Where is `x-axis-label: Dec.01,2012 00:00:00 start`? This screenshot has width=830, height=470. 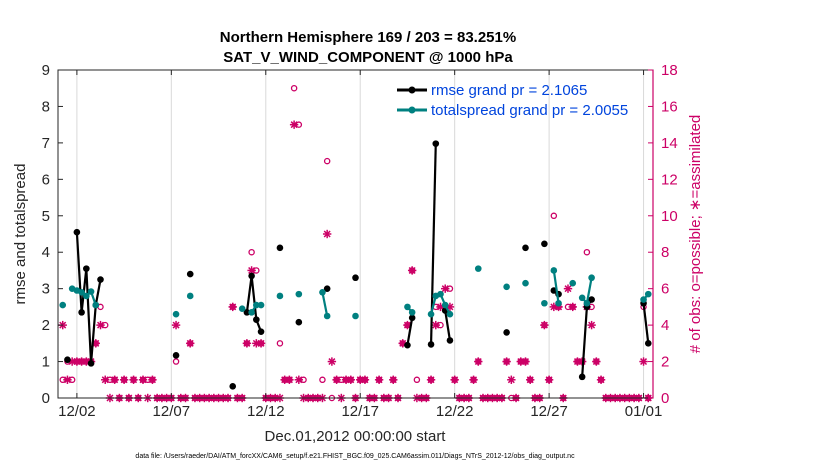 x-axis-label: Dec.01,2012 00:00:00 start is located at coordinates (356, 436).